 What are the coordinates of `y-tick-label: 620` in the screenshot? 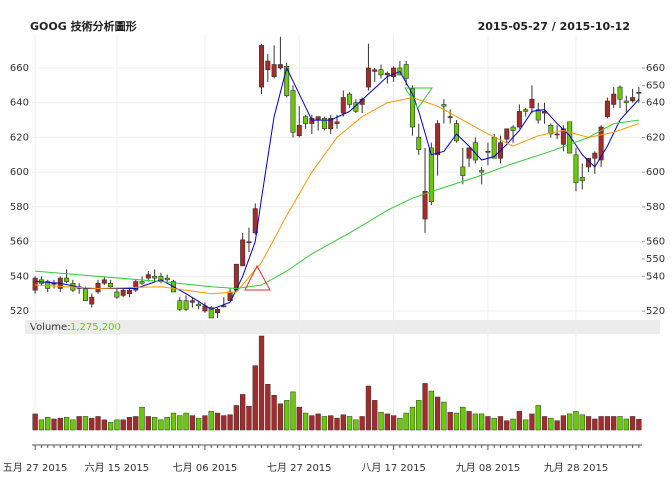 It's located at (19, 137).